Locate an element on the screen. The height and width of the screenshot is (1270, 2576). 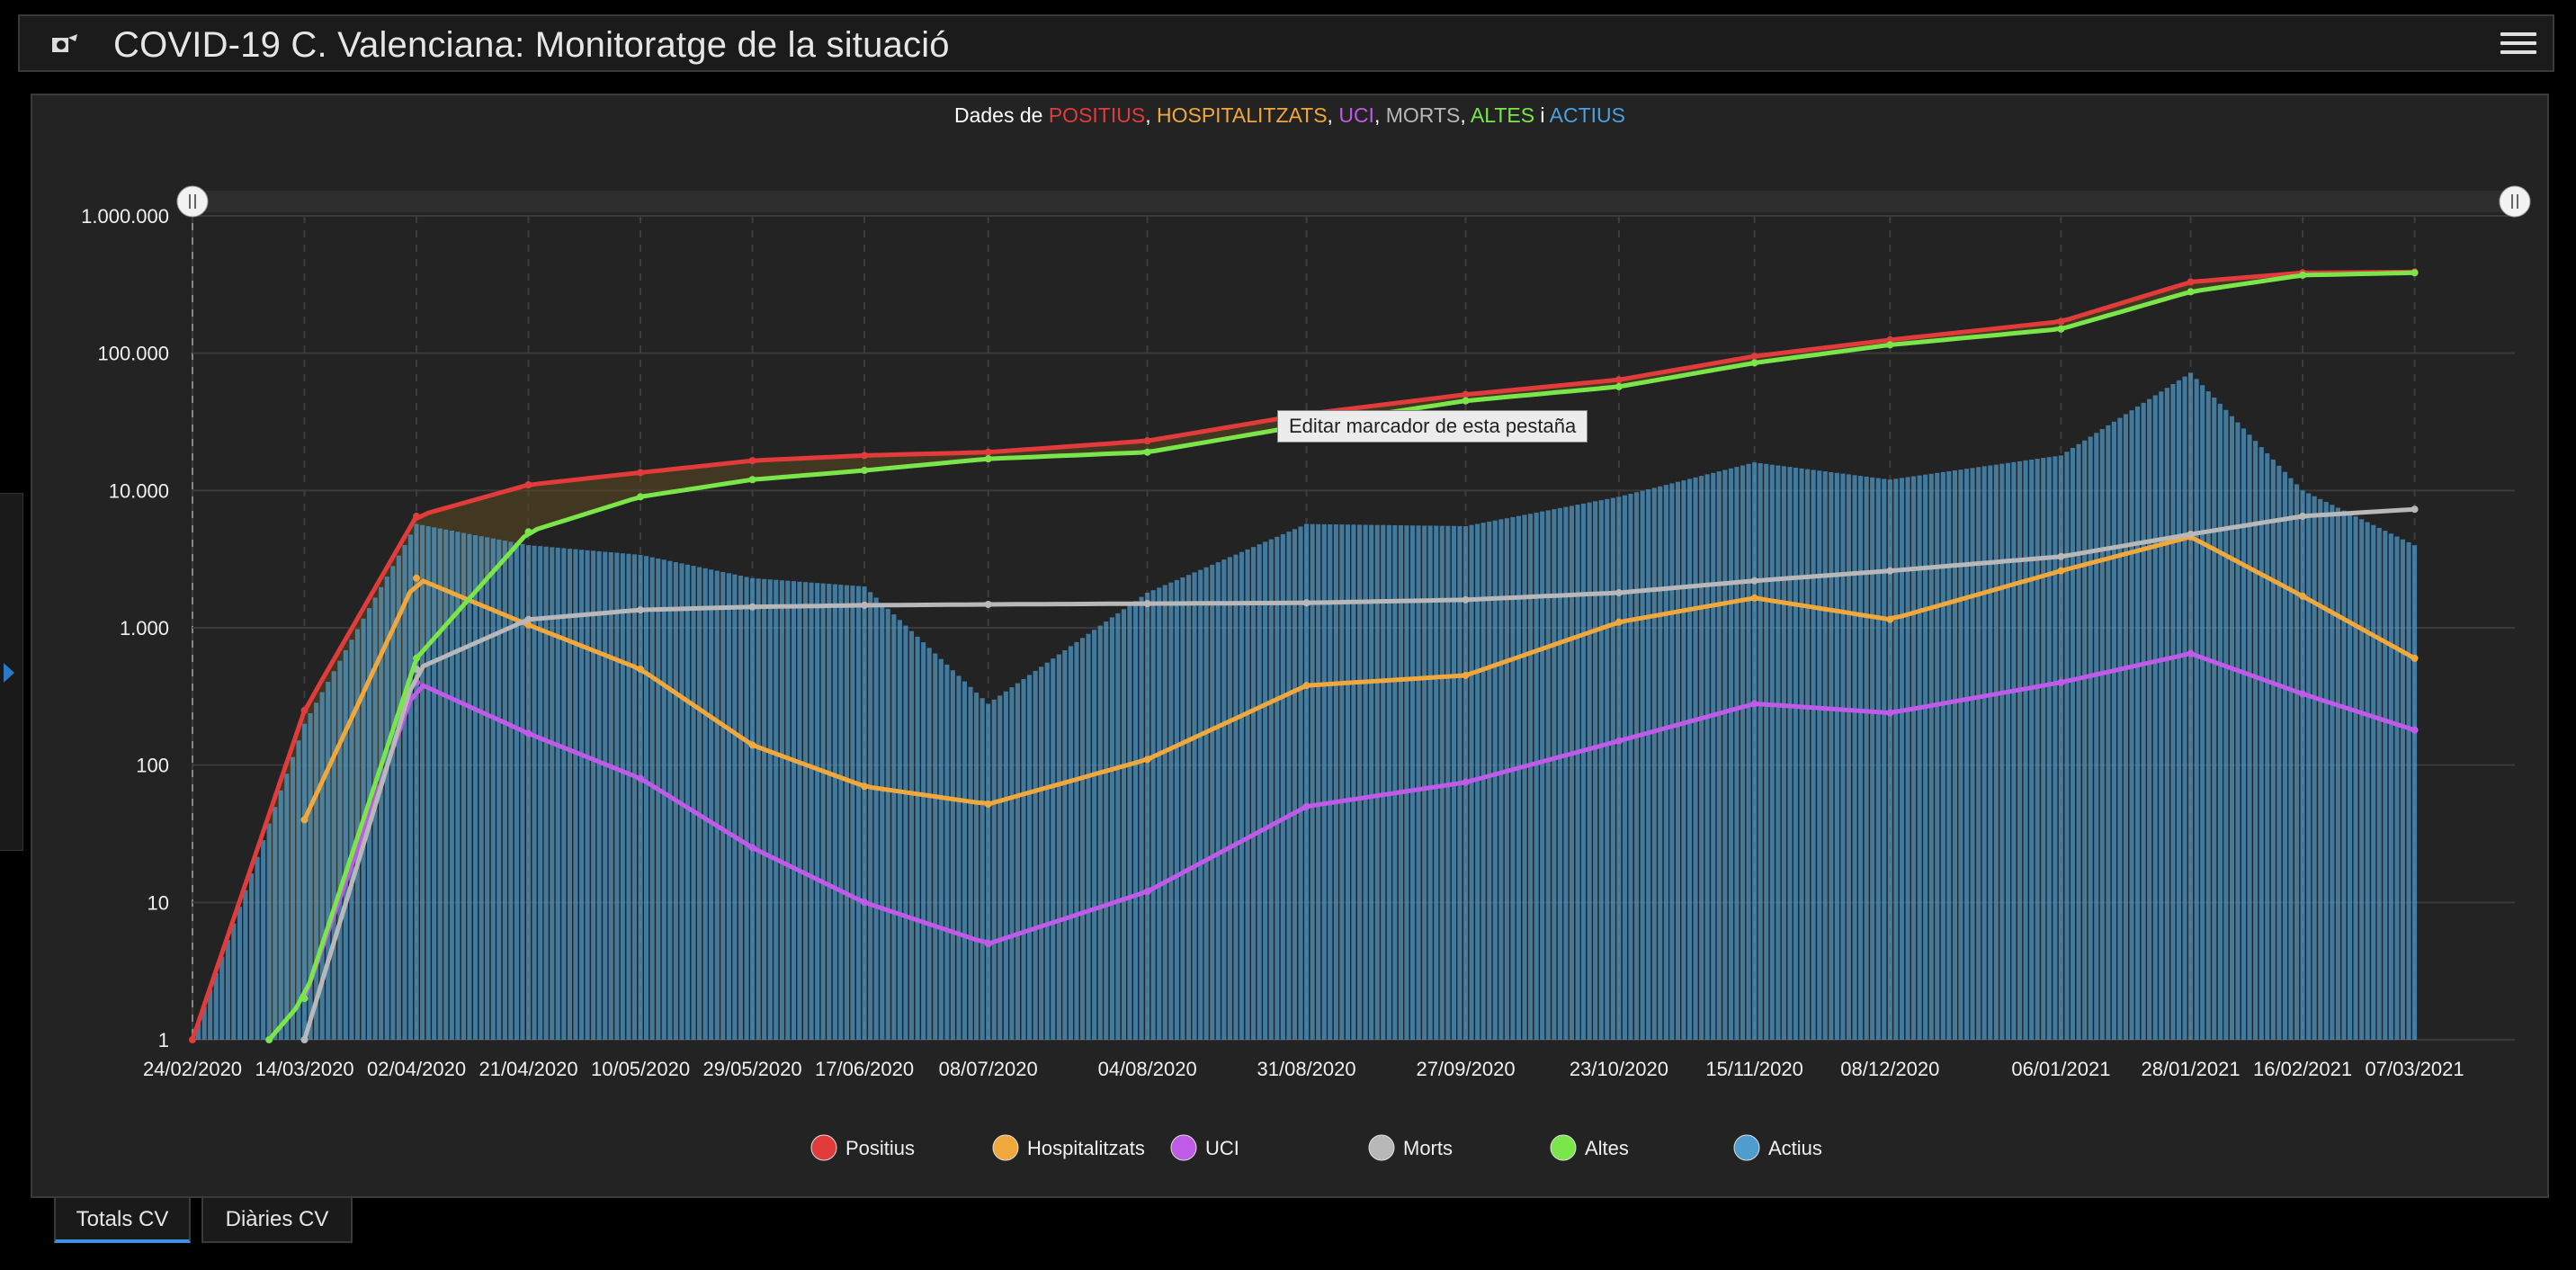
legend-marker-hospitalitzats is located at coordinates (1005, 1147).